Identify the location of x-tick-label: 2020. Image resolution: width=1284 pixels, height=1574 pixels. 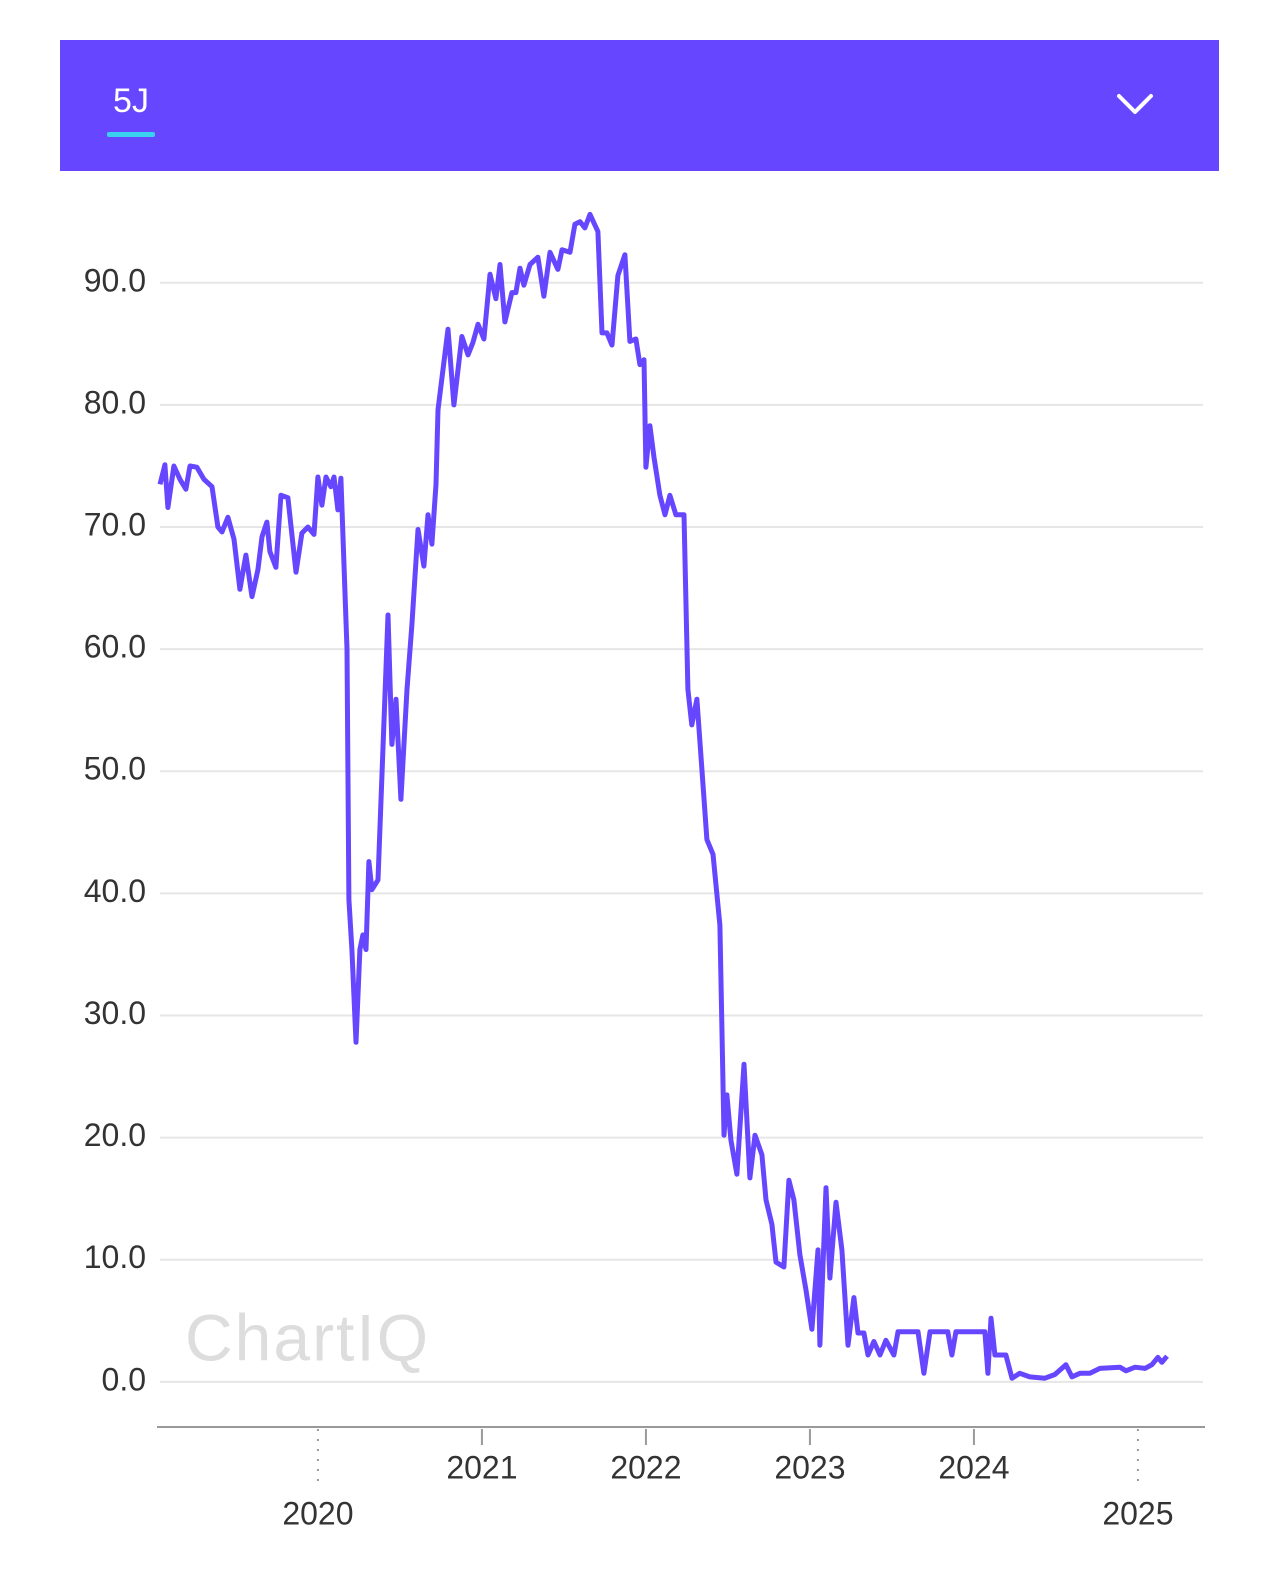
(317, 1513).